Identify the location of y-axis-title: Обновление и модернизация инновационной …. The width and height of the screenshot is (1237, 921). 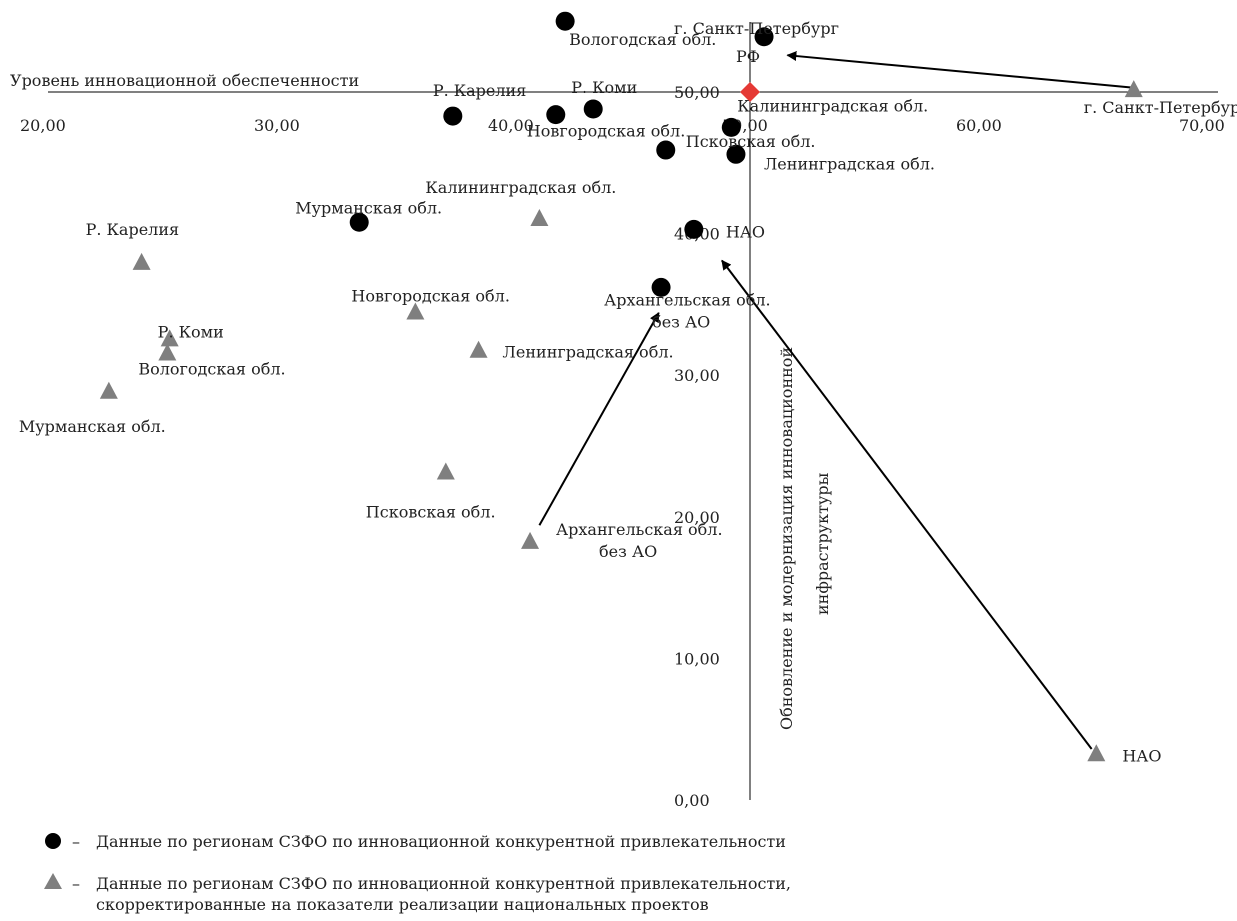
(804, 538).